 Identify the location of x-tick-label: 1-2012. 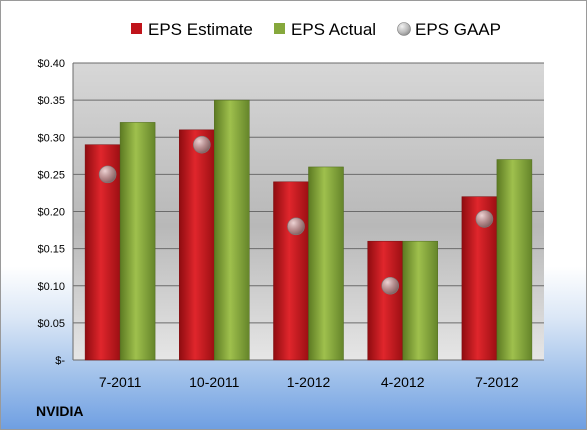
(309, 382).